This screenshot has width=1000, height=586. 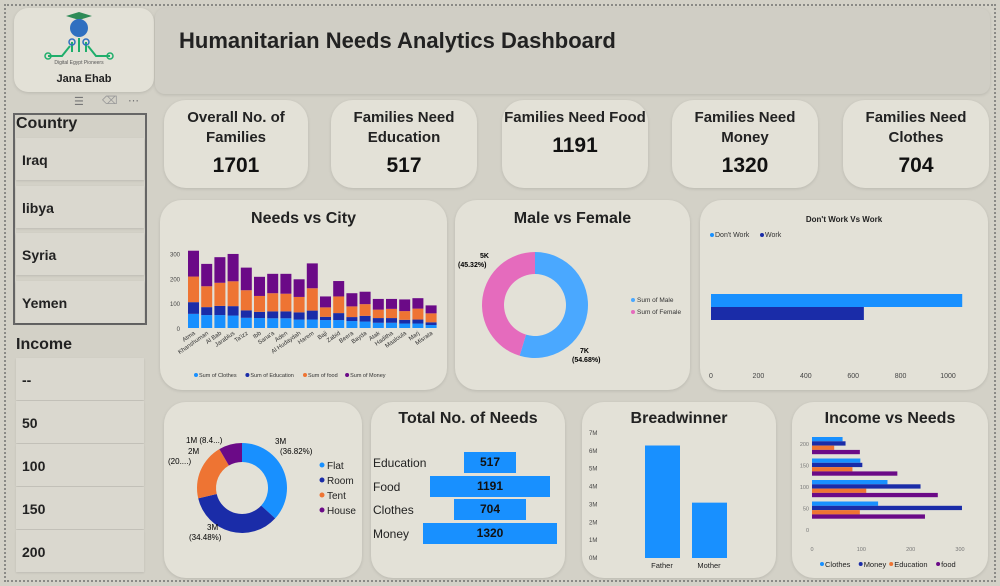 I want to click on x-tick-label: 300, so click(x=959, y=550).